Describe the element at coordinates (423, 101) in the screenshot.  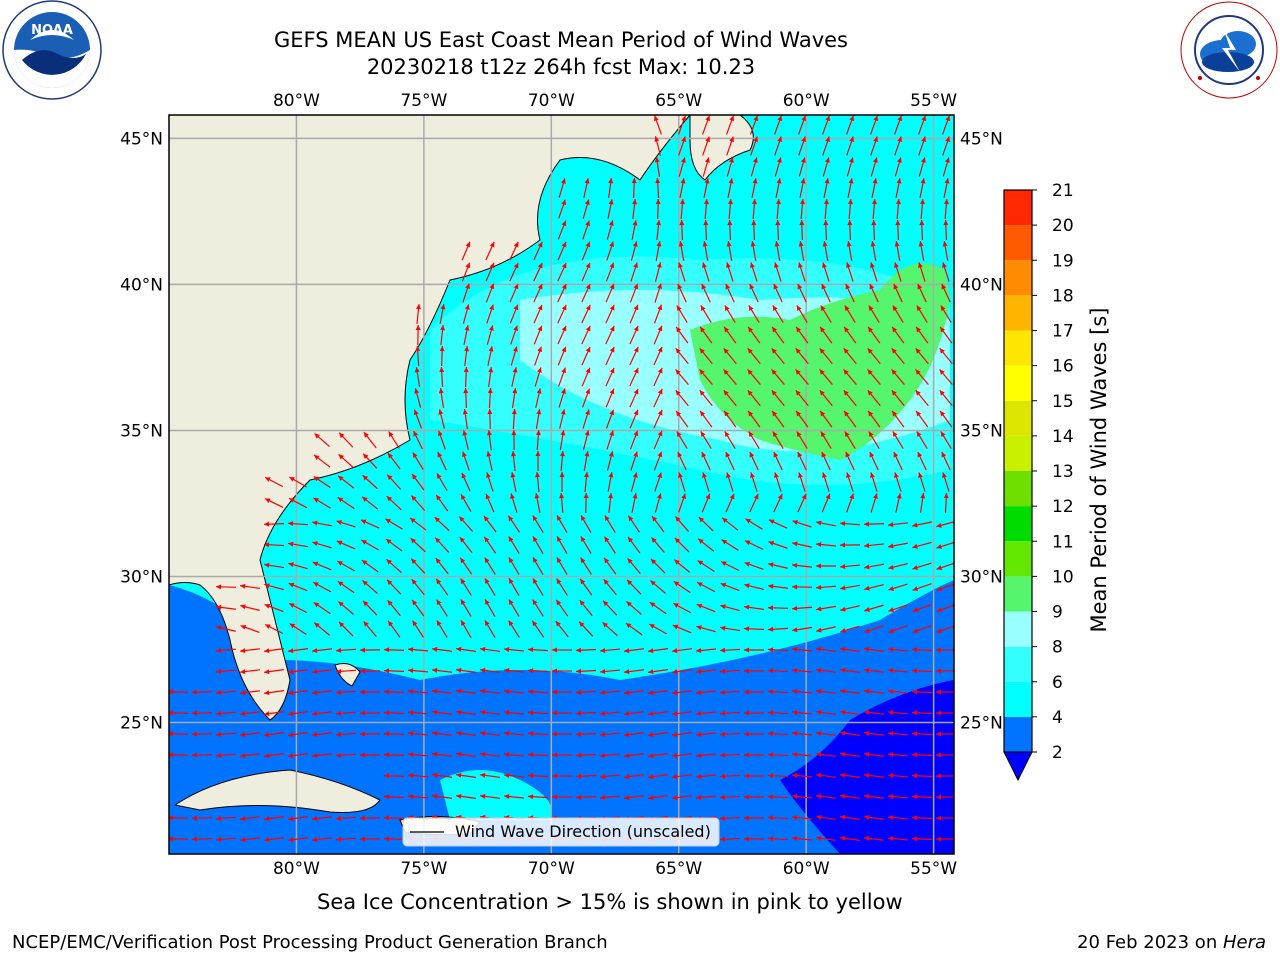
I see `lon-tick-top: 75°W` at that location.